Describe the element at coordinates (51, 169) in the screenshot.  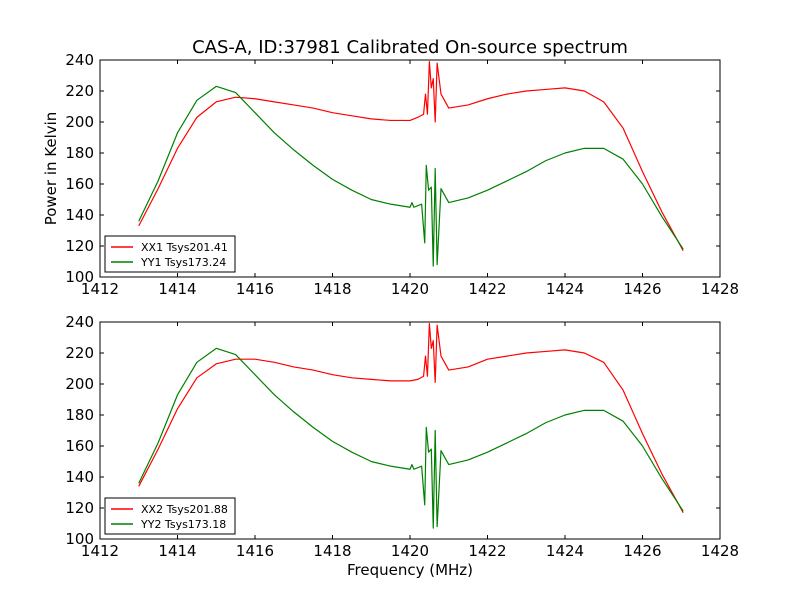
I see `y-axis-label: Power in Kelvin` at that location.